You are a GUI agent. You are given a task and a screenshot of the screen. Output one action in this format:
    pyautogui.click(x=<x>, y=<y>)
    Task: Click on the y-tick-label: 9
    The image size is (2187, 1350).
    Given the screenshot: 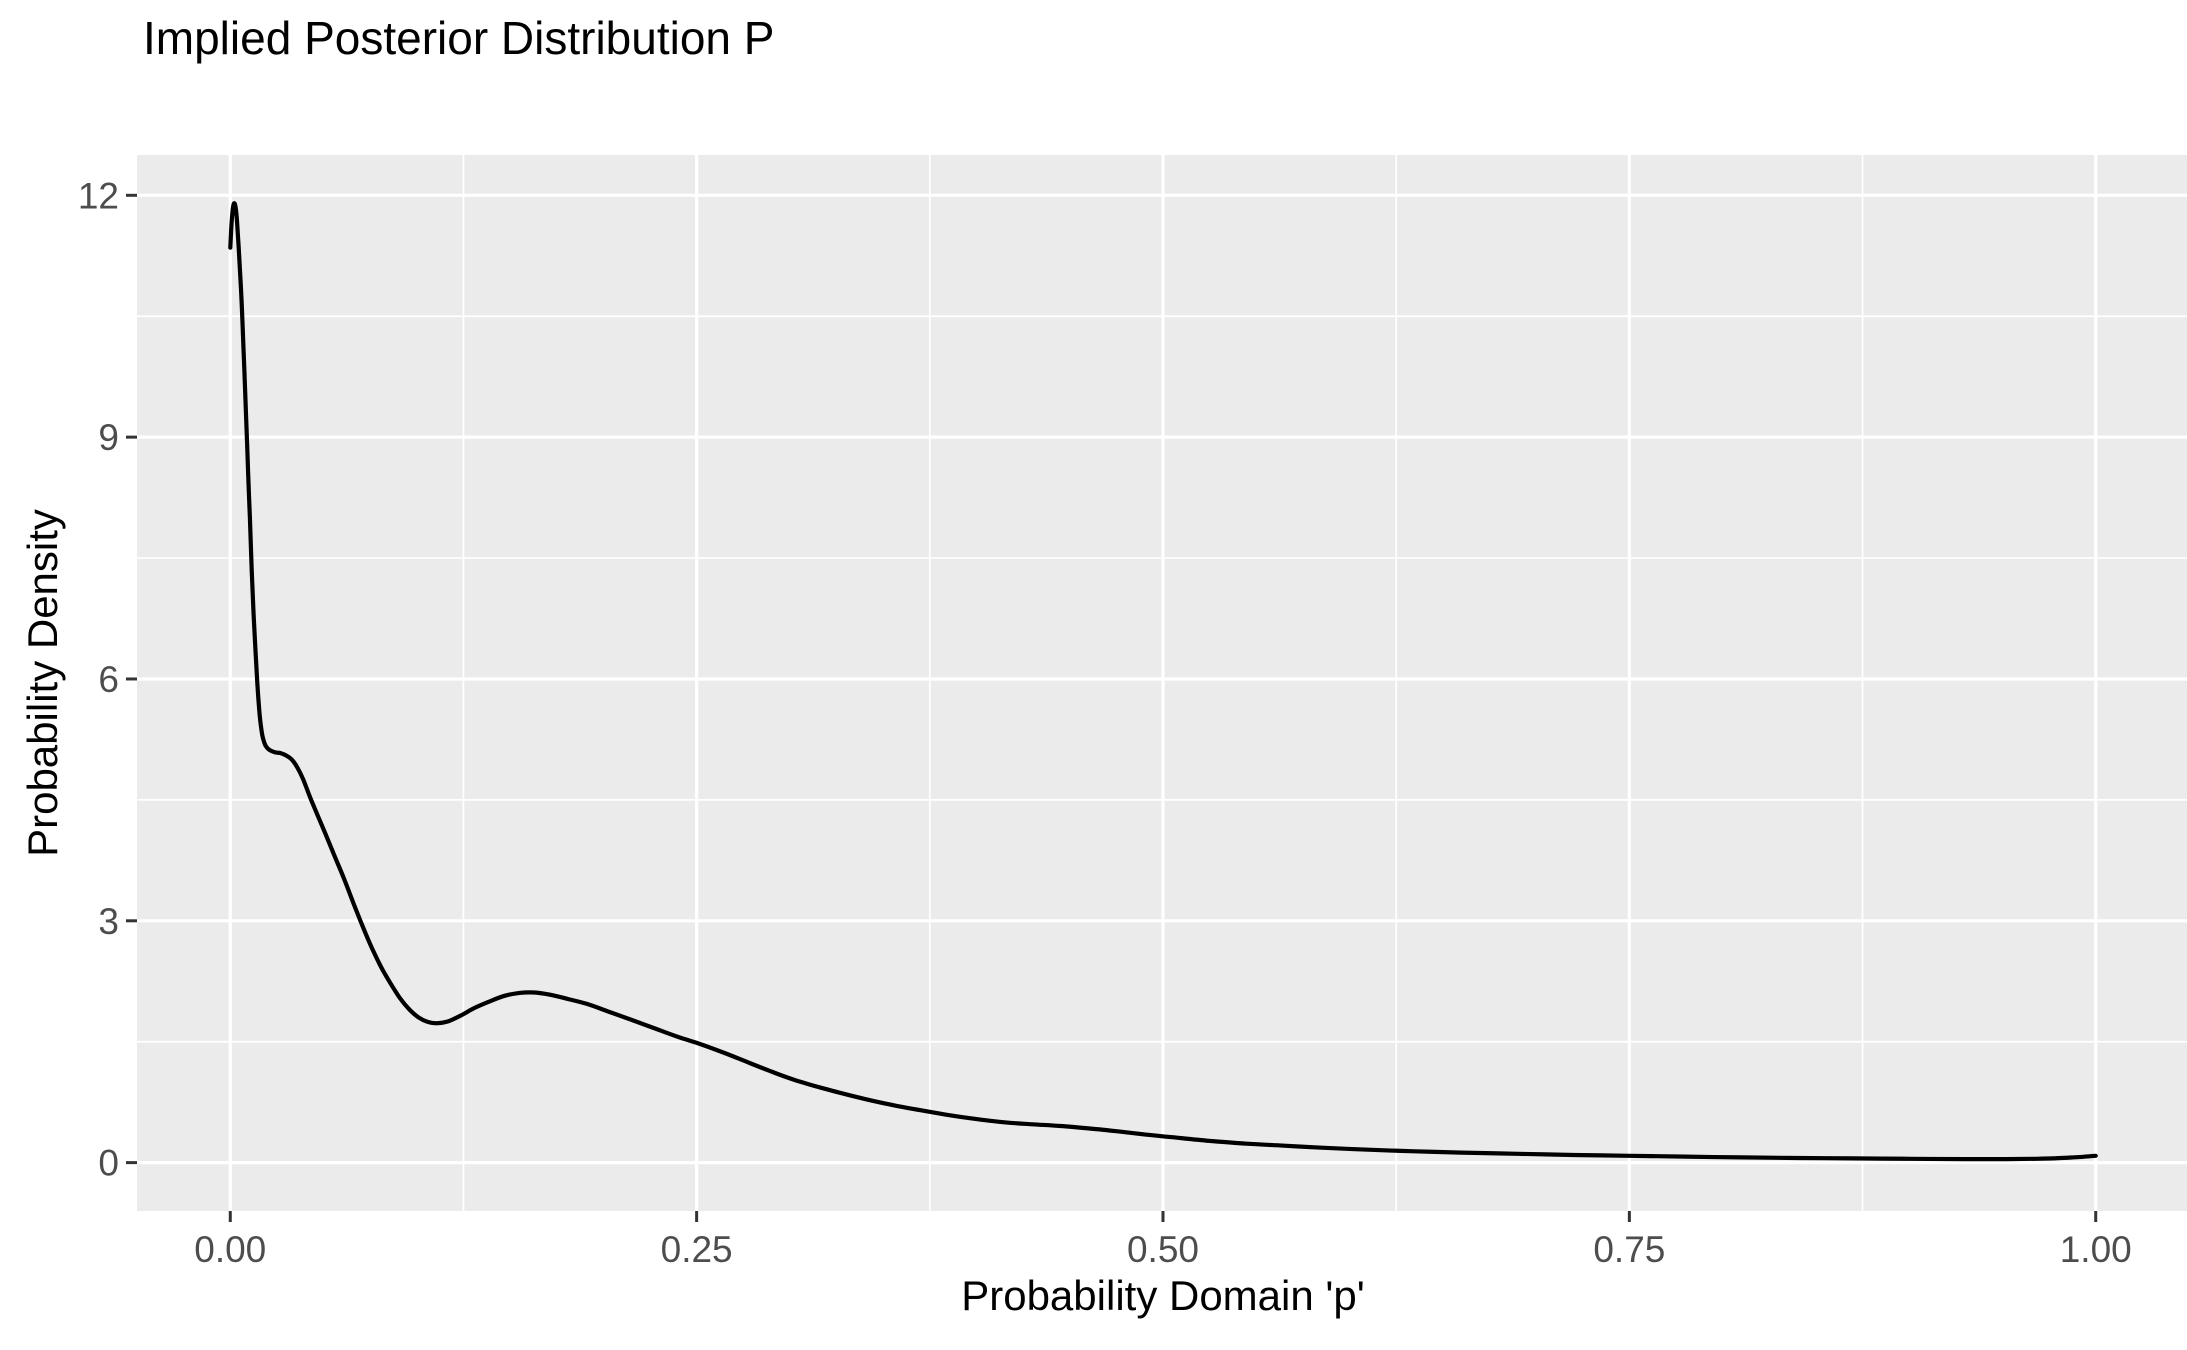 What is the action you would take?
    pyautogui.click(x=108, y=437)
    